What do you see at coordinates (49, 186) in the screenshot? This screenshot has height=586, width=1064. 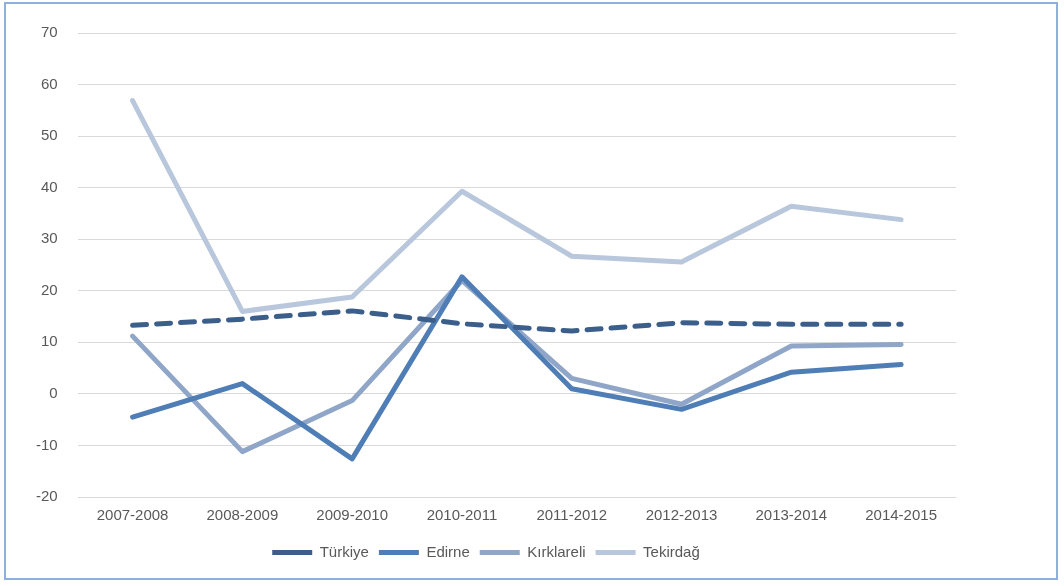 I see `y-tick-label: 40` at bounding box center [49, 186].